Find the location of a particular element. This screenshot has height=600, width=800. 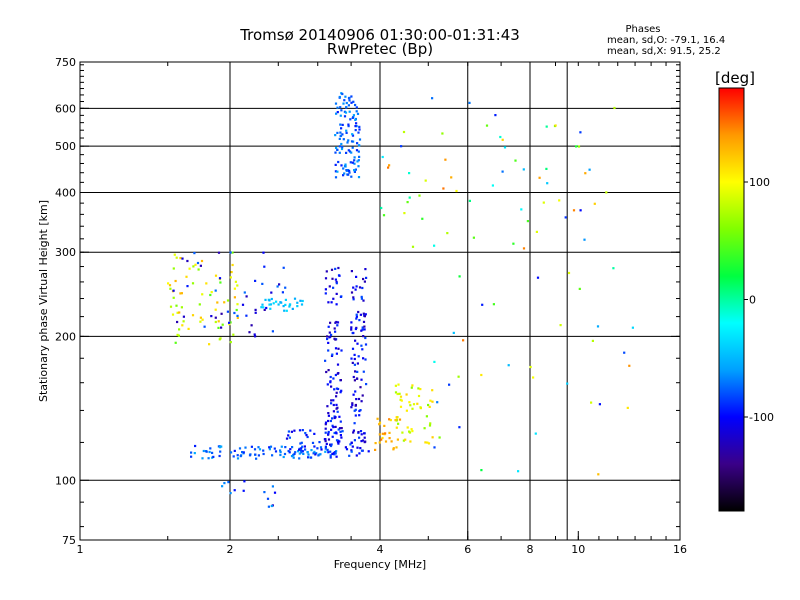

x-tick-label: 4 is located at coordinates (380, 549).